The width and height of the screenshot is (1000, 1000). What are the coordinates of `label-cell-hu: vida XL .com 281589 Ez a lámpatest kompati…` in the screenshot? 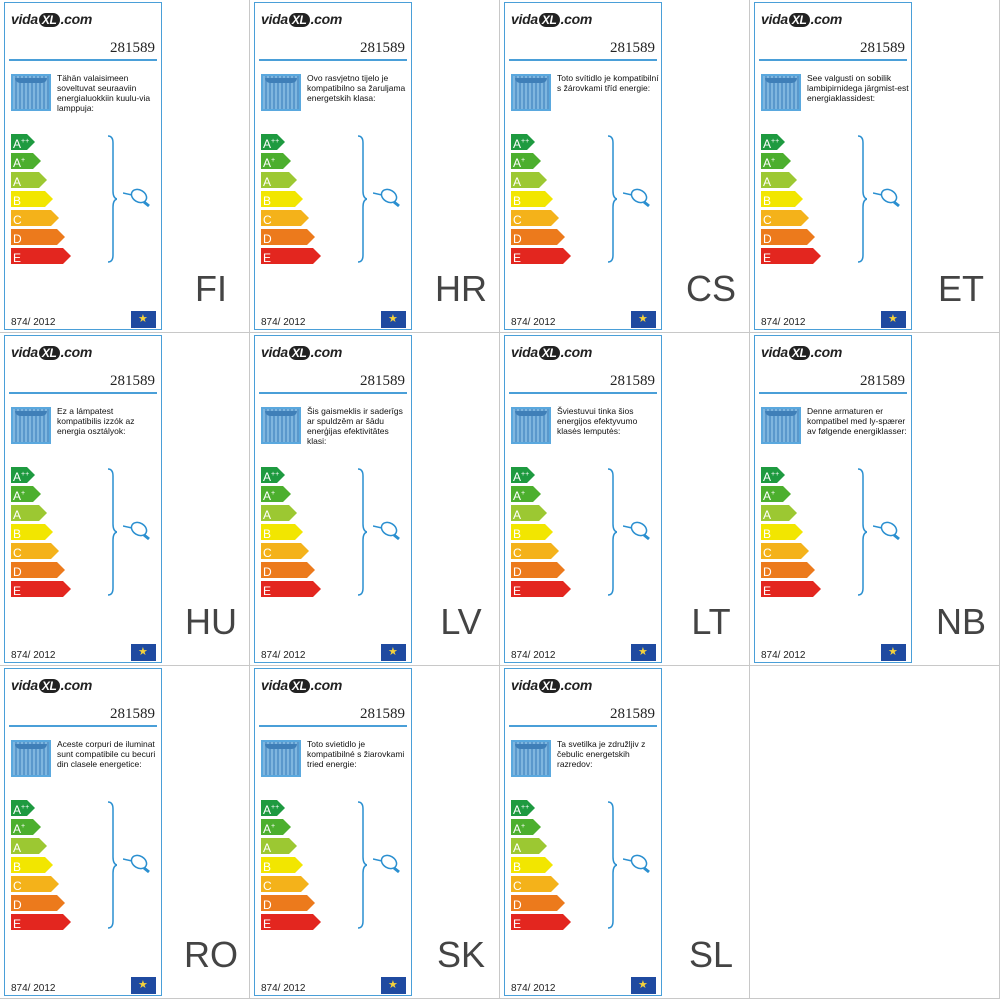 It's located at (125, 499).